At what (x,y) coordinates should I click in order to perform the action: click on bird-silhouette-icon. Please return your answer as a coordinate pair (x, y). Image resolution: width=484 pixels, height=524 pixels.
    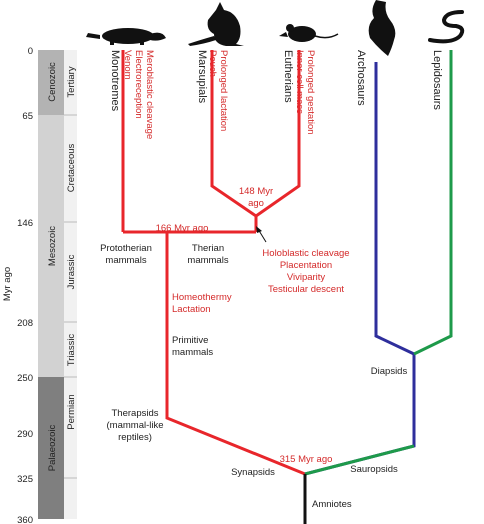
    Looking at the image, I should click on (382, 28).